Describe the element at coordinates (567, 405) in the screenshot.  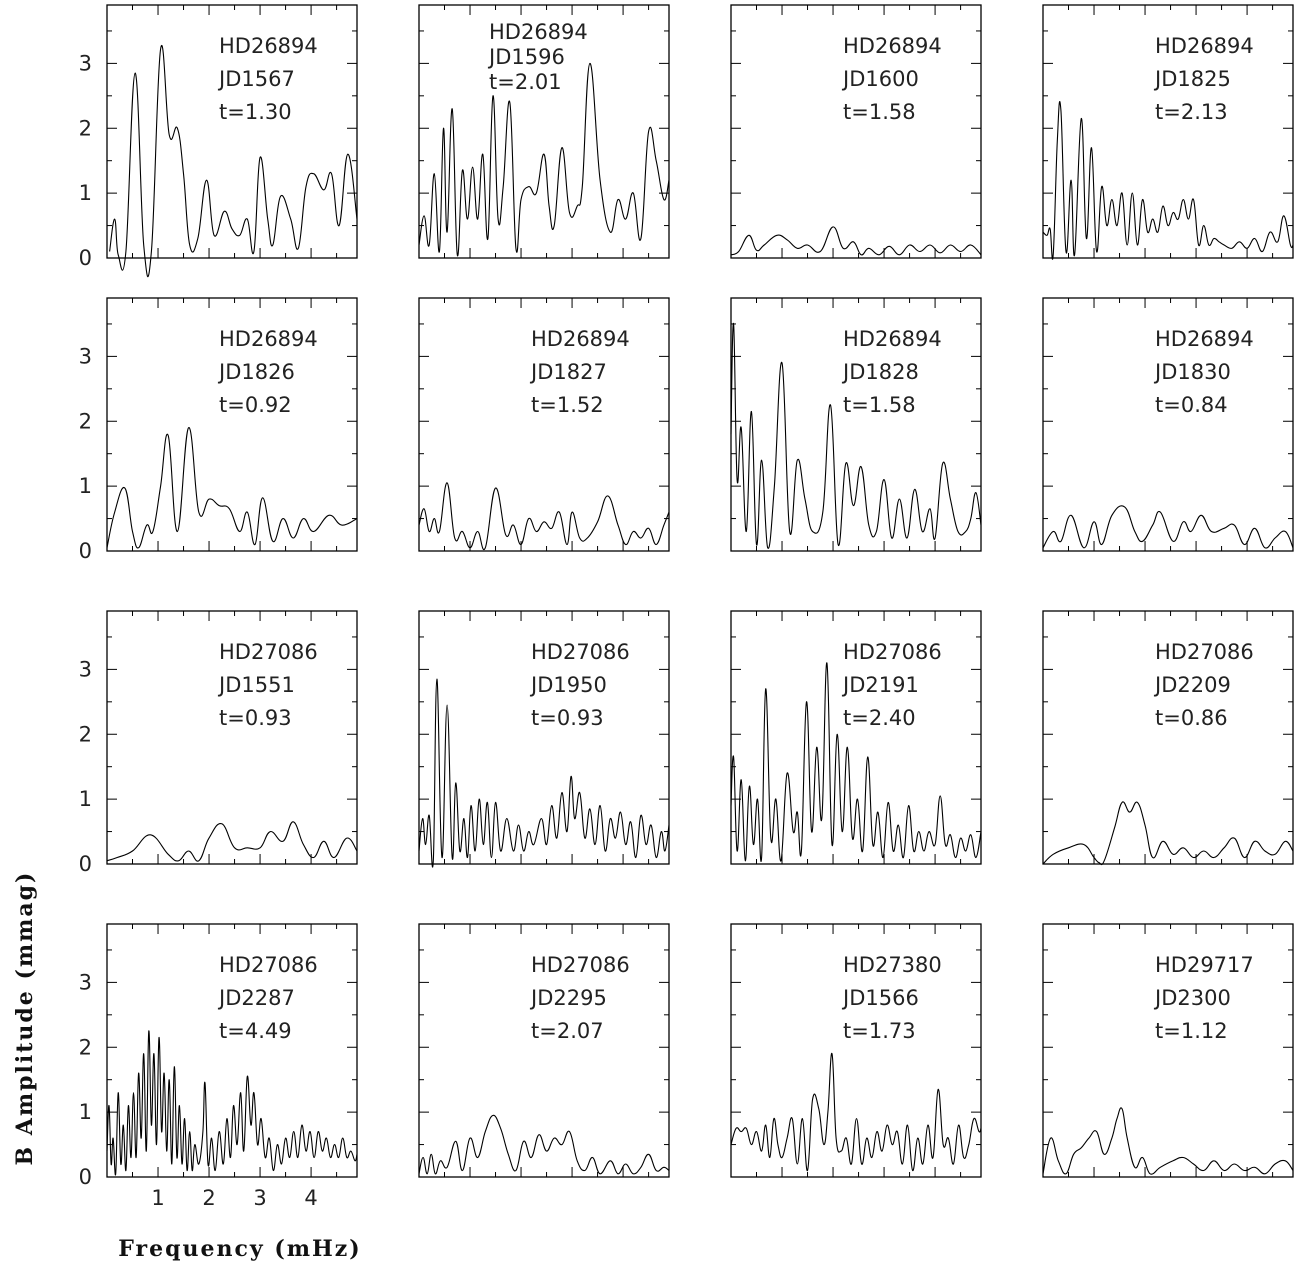
I see `time-label: t=1.52` at that location.